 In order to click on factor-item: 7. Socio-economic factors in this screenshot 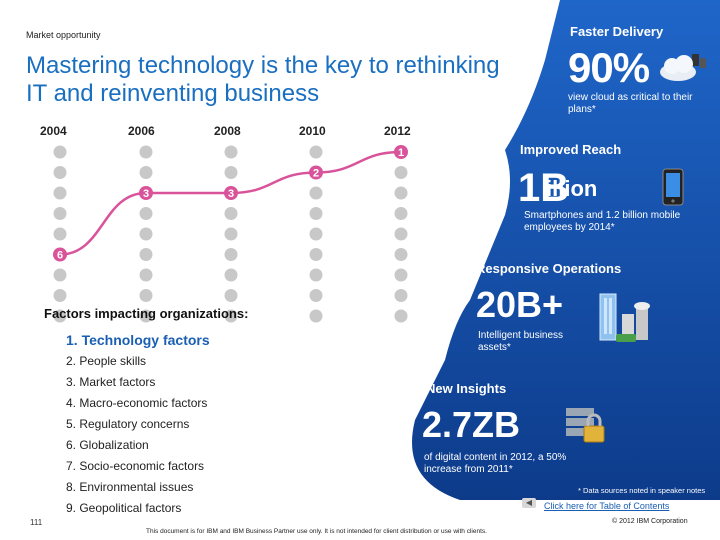, I will do `click(135, 466)`.